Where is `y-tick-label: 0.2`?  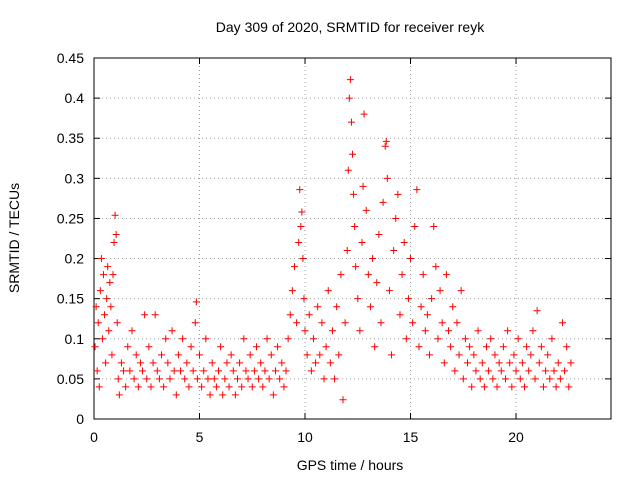
y-tick-label: 0.2 is located at coordinates (75, 259).